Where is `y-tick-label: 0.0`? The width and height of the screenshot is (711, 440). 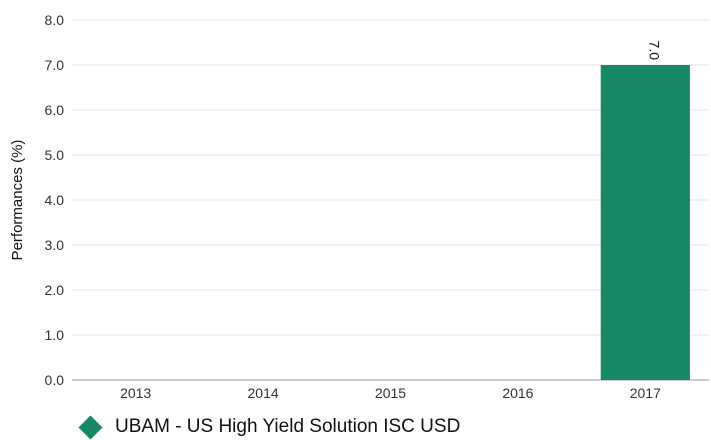 y-tick-label: 0.0 is located at coordinates (55, 380).